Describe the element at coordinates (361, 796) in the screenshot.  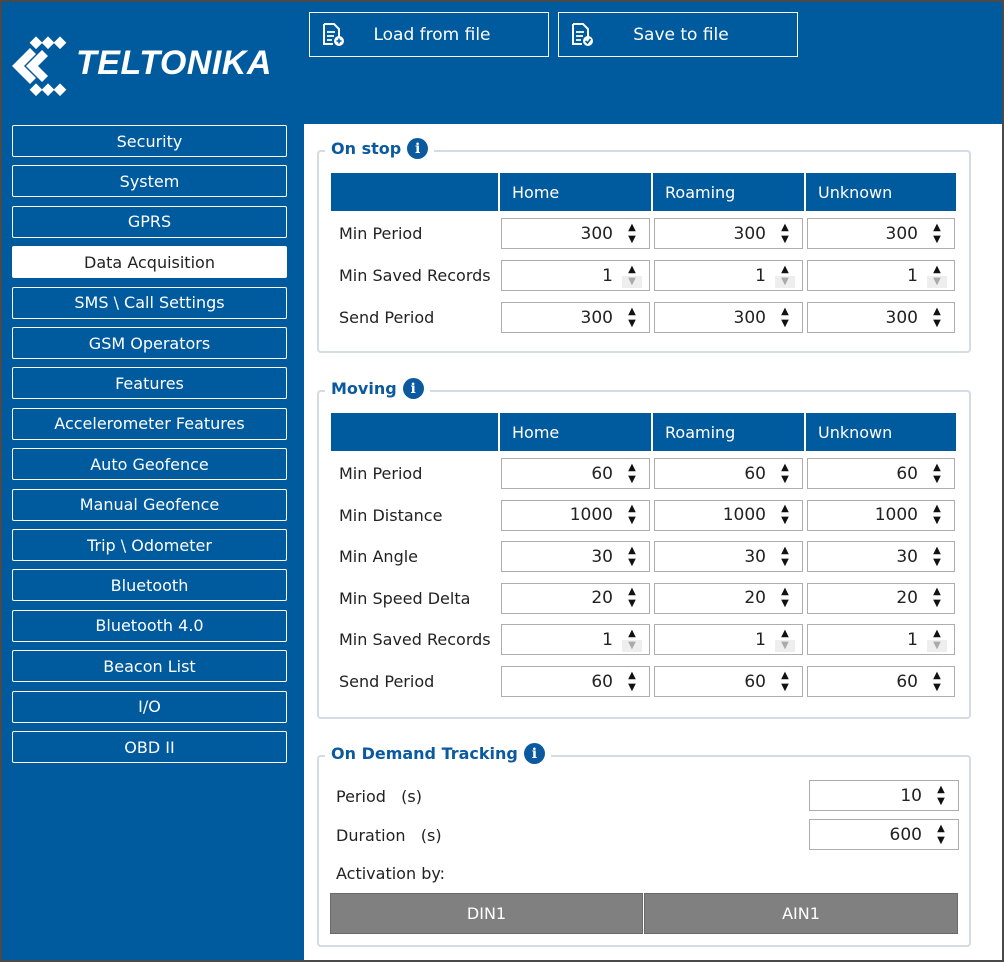
I see `period-label-text: Period` at that location.